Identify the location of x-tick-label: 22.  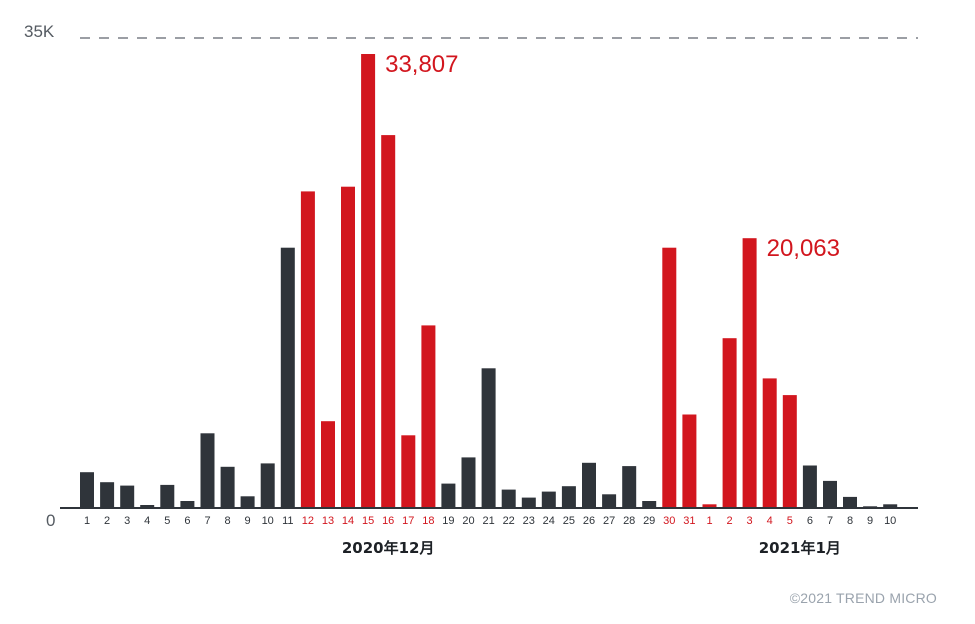
(509, 521).